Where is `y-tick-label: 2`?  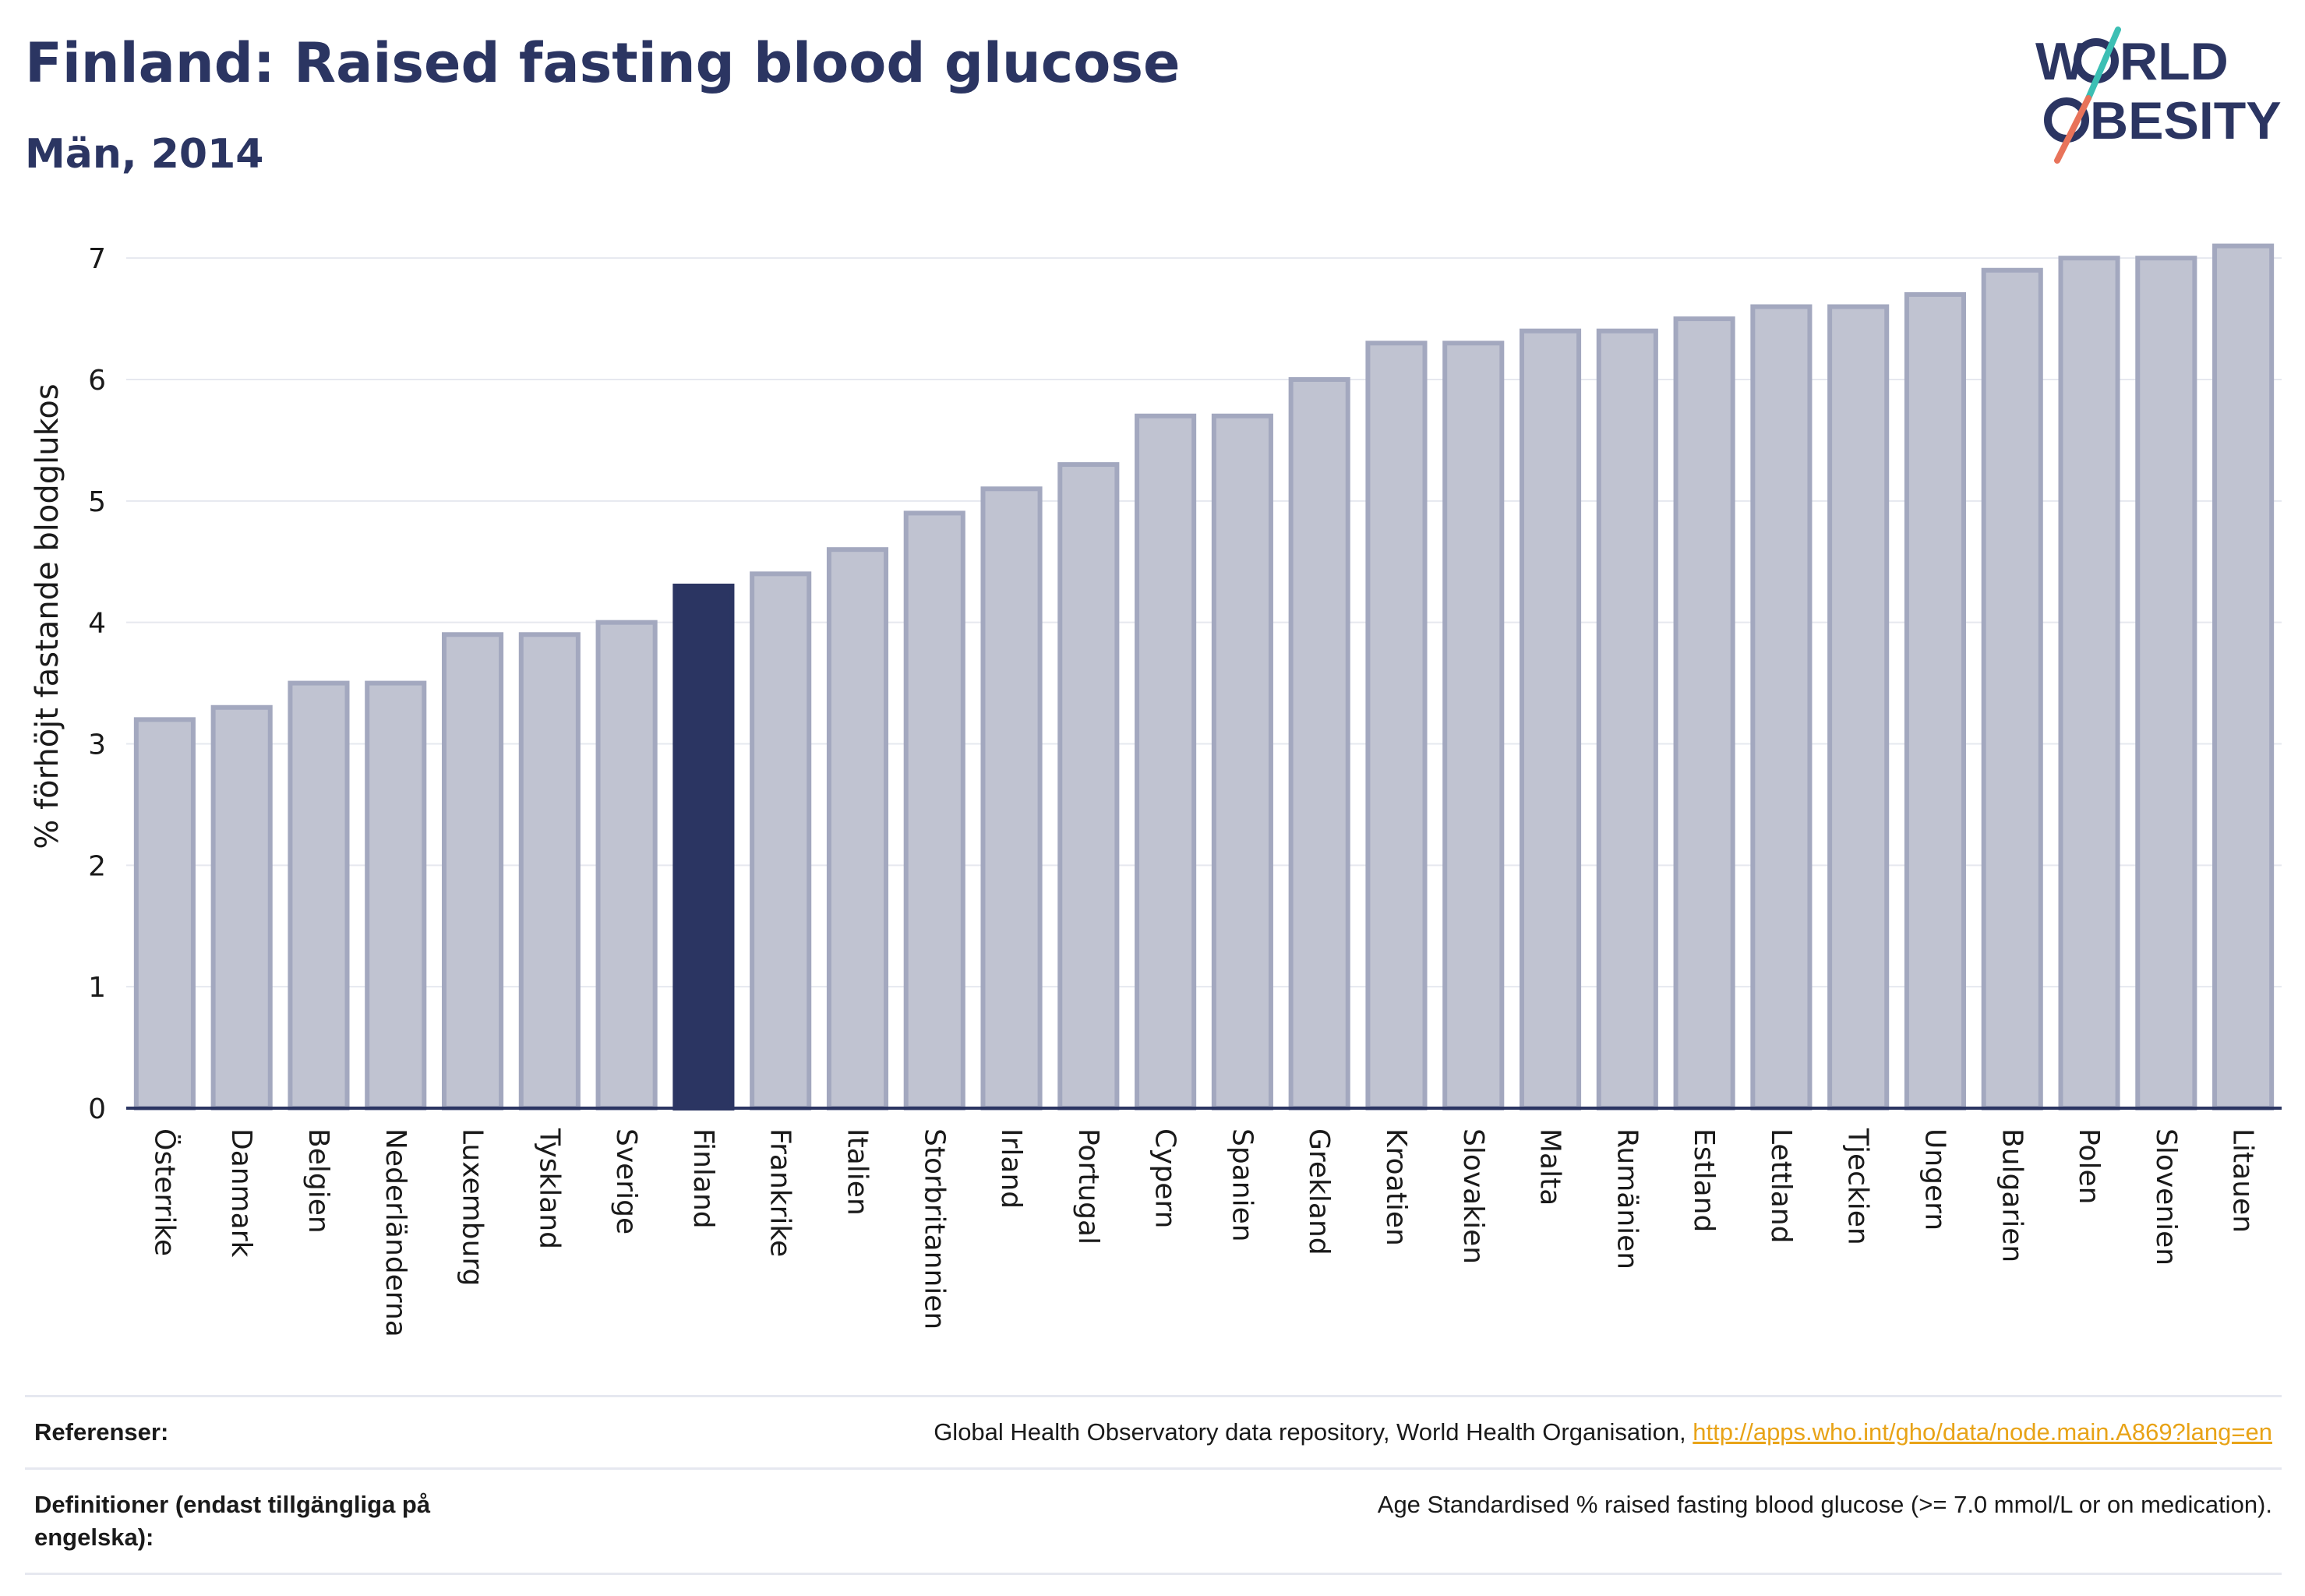 y-tick-label: 2 is located at coordinates (97, 866).